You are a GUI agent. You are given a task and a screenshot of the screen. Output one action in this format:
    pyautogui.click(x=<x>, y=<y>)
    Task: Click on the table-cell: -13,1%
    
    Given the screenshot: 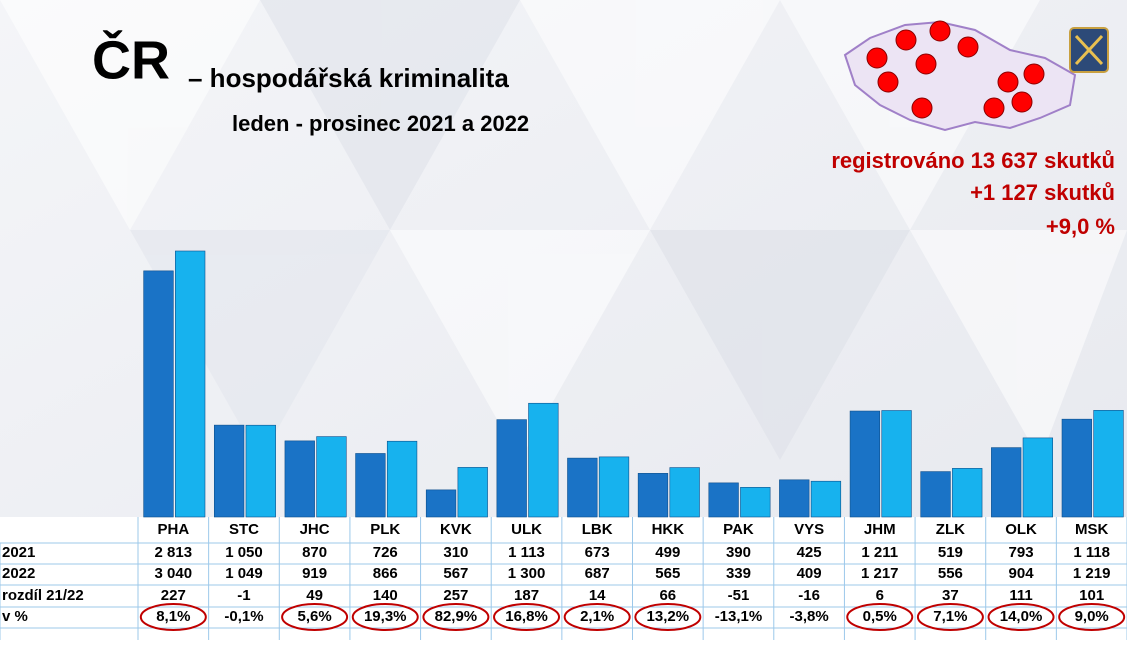 What is the action you would take?
    pyautogui.click(x=739, y=616)
    